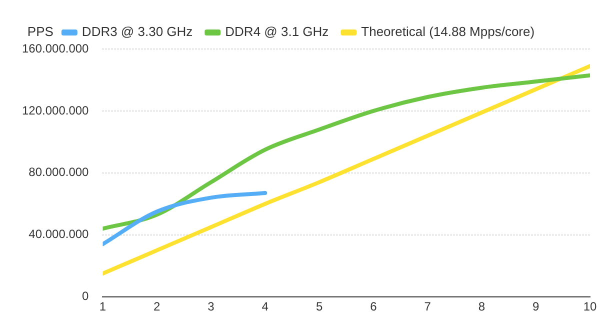  Describe the element at coordinates (59, 172) in the screenshot. I see `y-tick-label: 80.000.000` at that location.